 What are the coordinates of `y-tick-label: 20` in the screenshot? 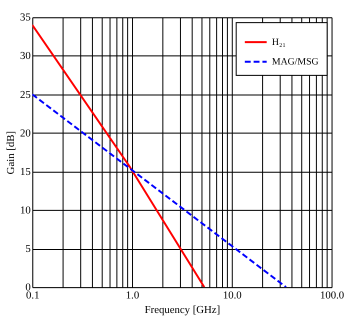 It's located at (25, 133).